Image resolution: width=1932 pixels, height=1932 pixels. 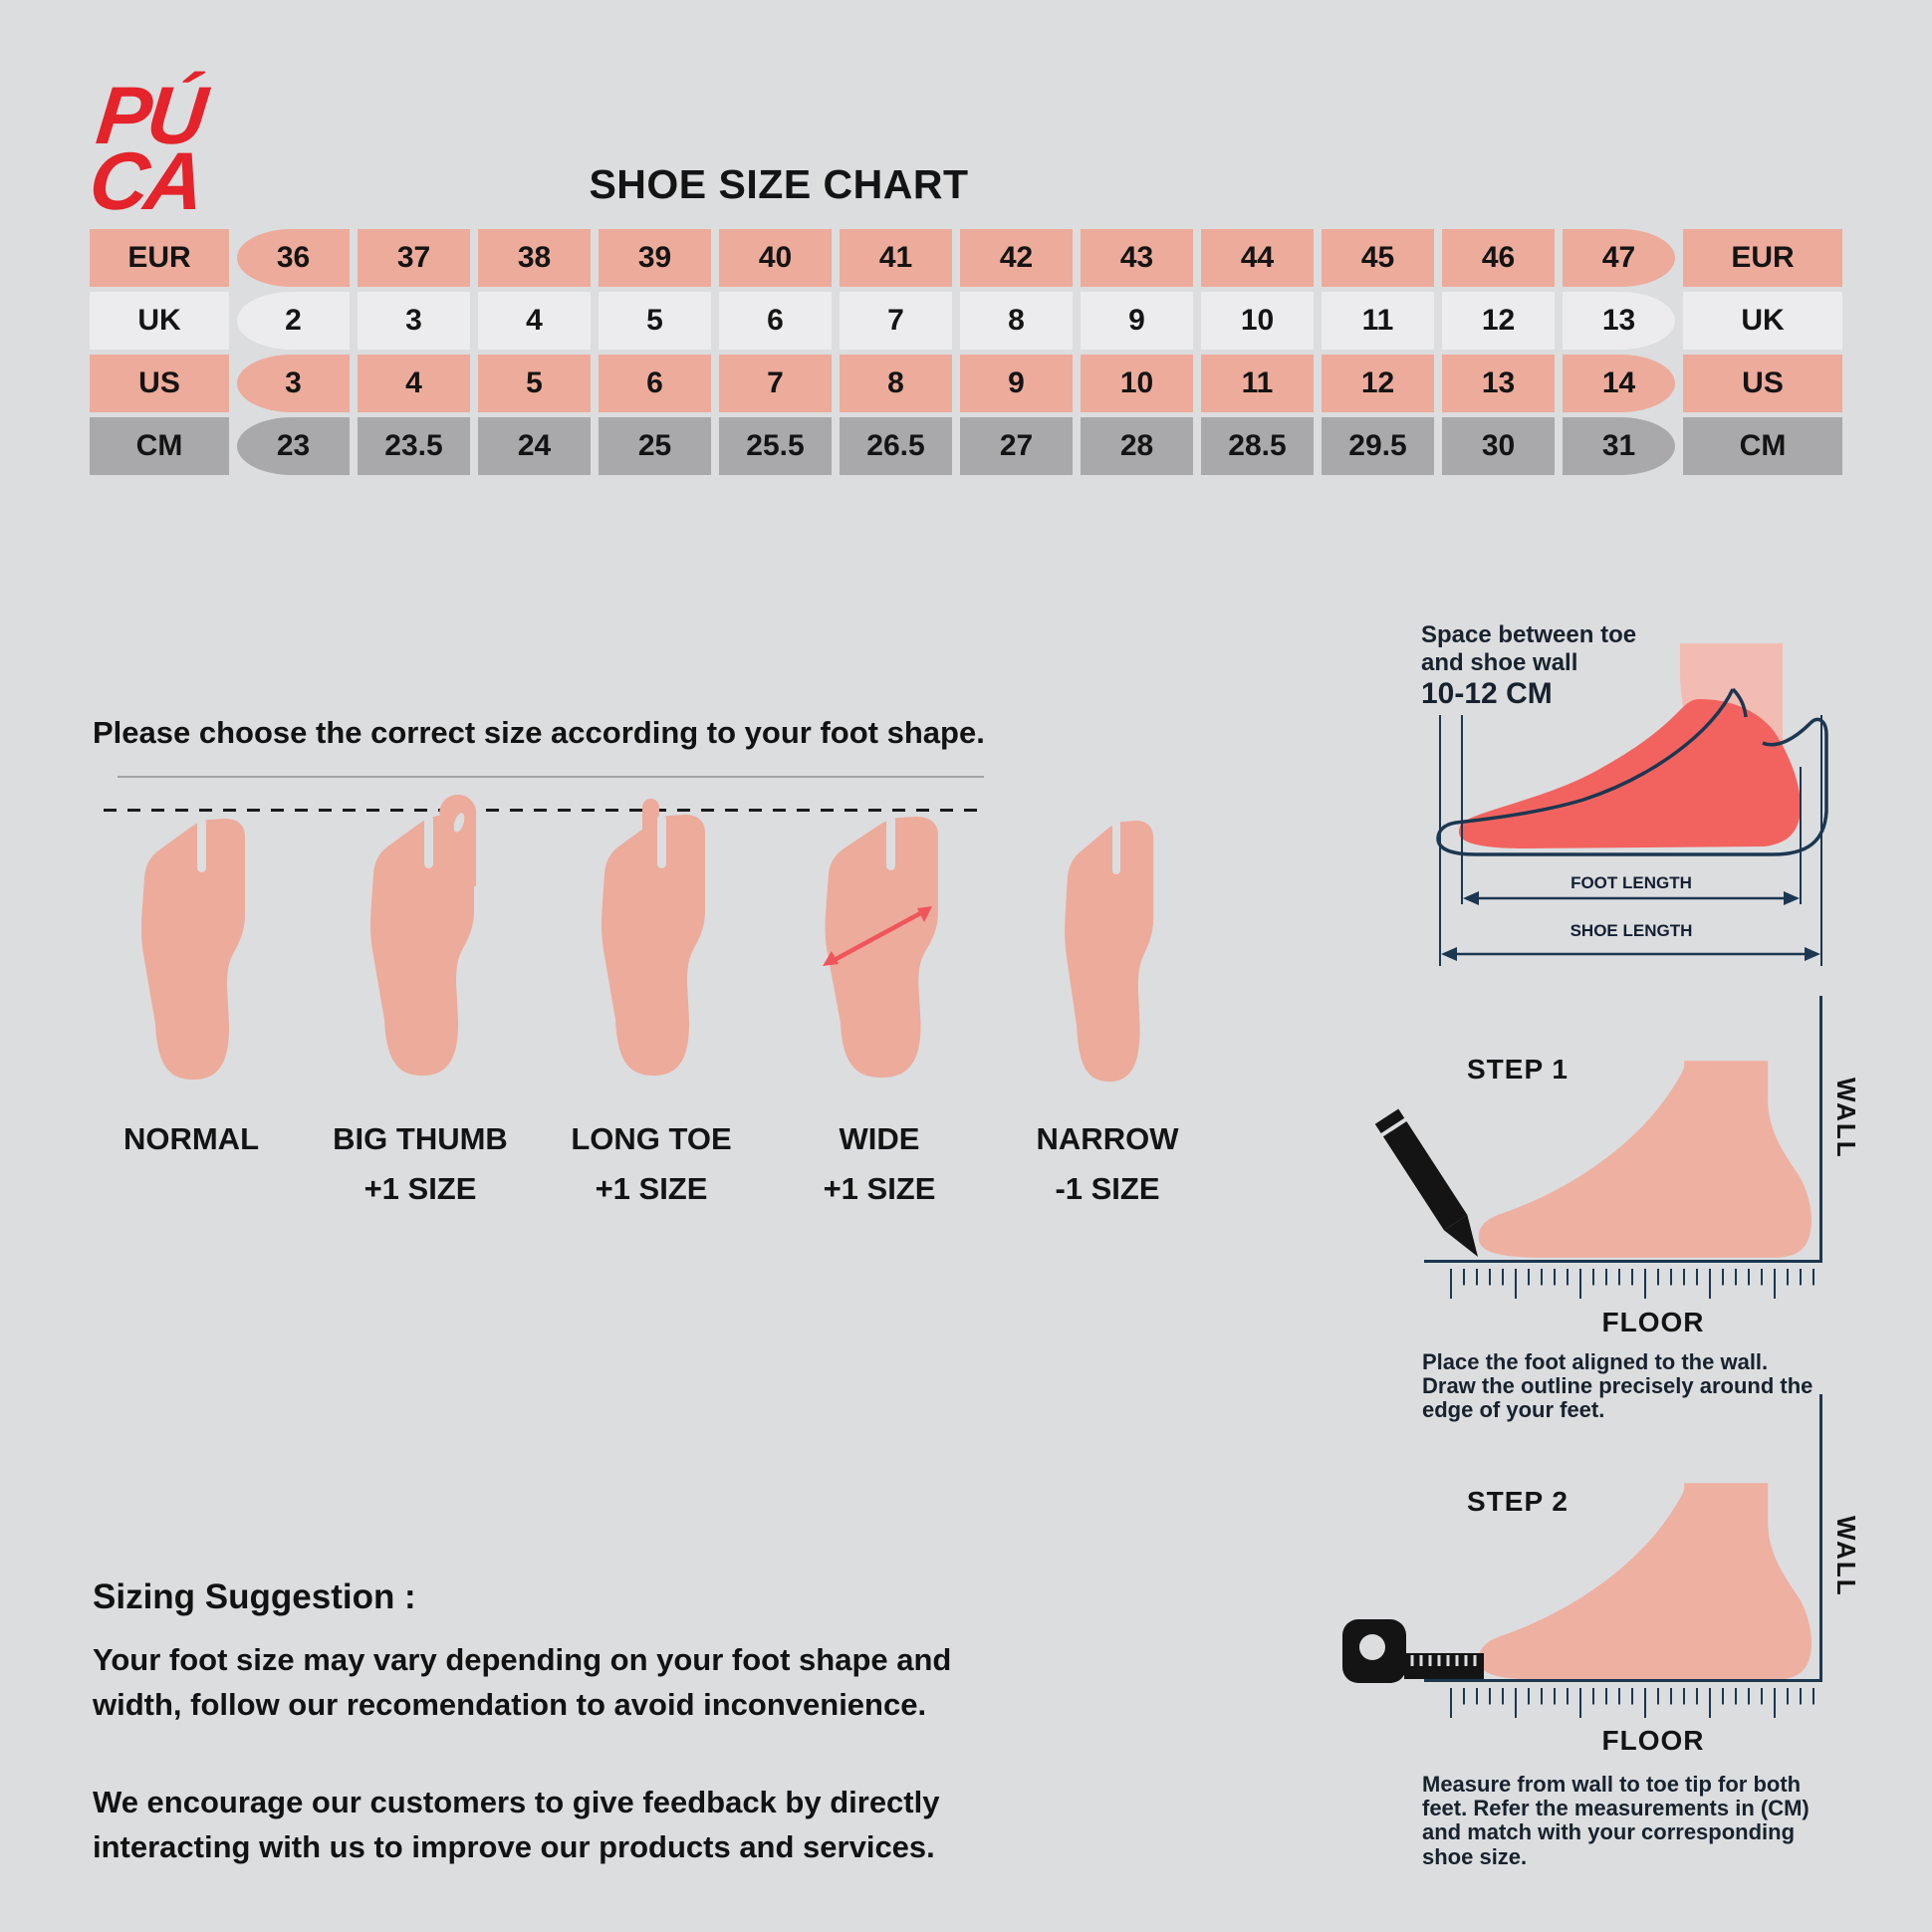 What do you see at coordinates (534, 258) in the screenshot?
I see `size-cell: 38` at bounding box center [534, 258].